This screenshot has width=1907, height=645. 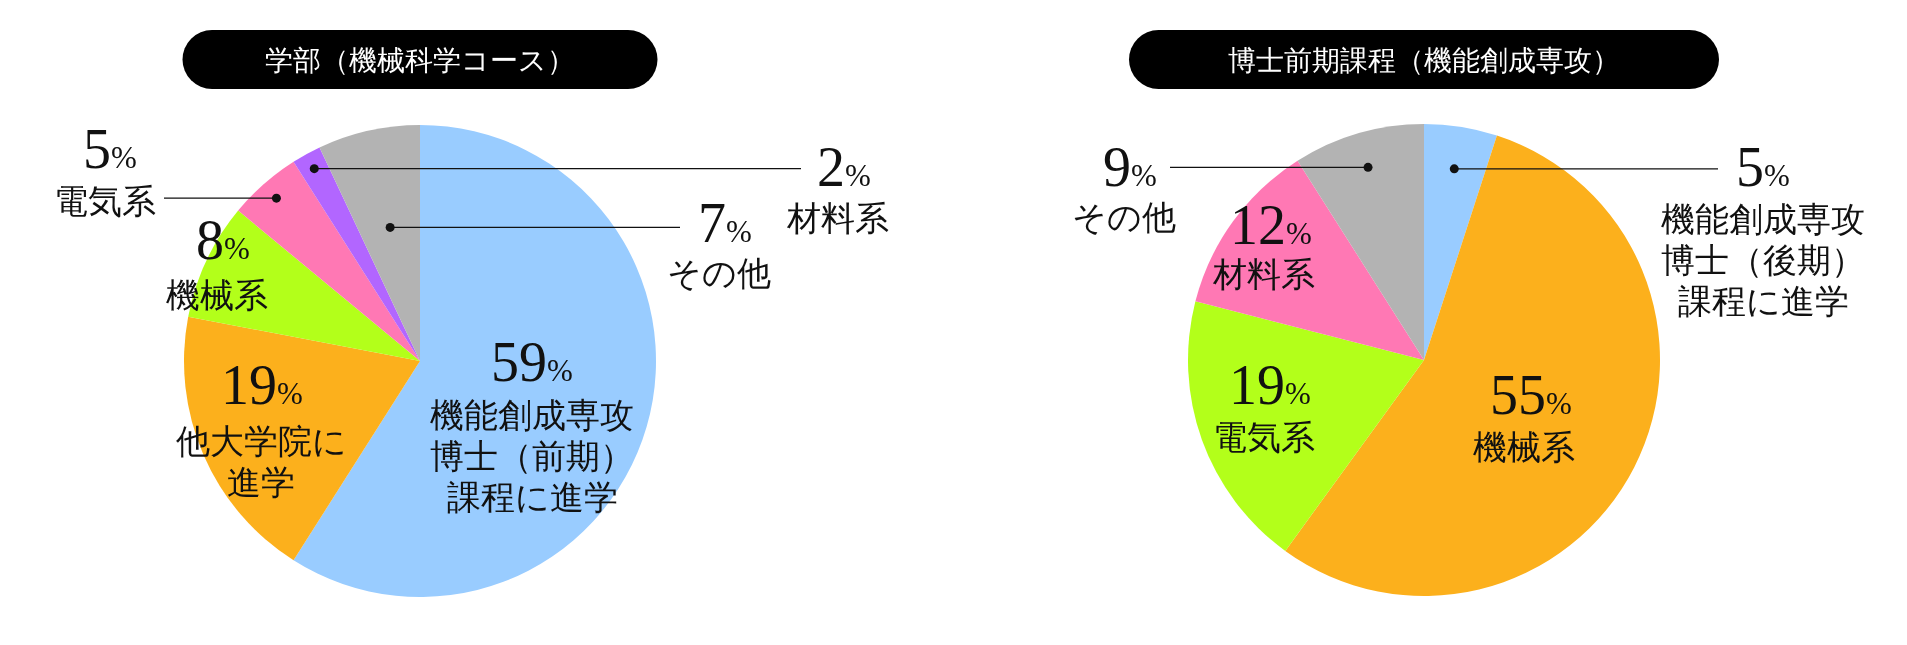 I want to click on chart-title: 博士前期課程（機能創成専攻）, so click(x=1424, y=60).